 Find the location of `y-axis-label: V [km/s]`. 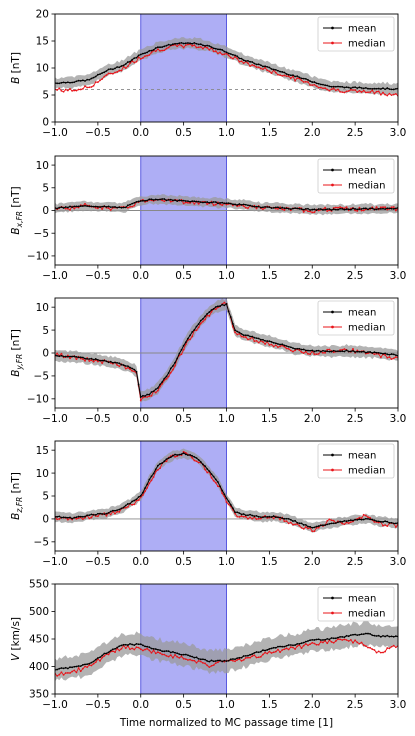

y-axis-label: V [km/s] is located at coordinates (16, 639).